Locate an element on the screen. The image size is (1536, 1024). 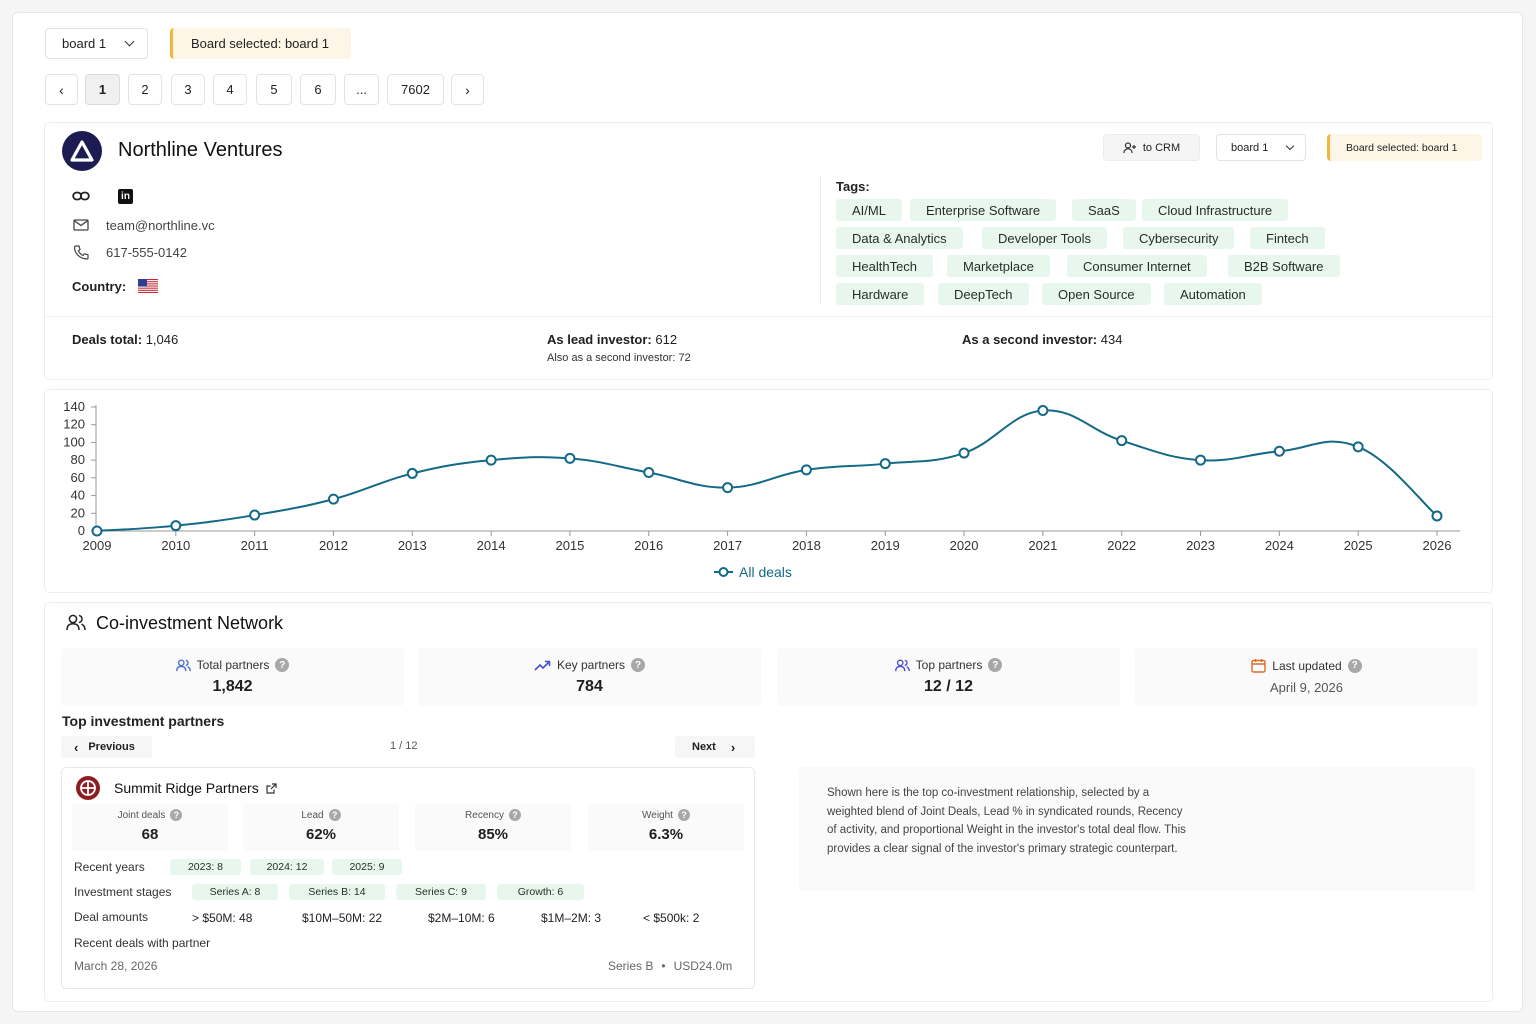
profile-notice-text: Board selected: board 1 is located at coordinates (1402, 147).